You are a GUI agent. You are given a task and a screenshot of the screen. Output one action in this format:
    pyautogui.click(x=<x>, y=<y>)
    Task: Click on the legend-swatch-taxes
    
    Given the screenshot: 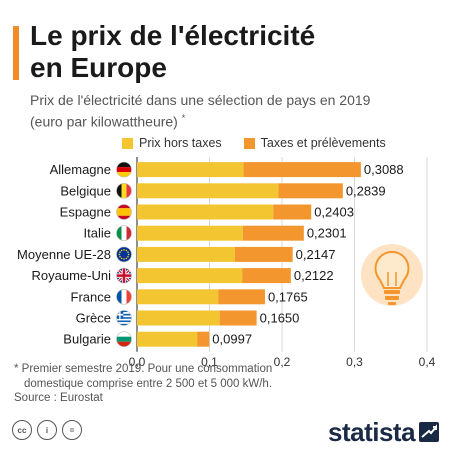 What is the action you would take?
    pyautogui.click(x=249, y=143)
    